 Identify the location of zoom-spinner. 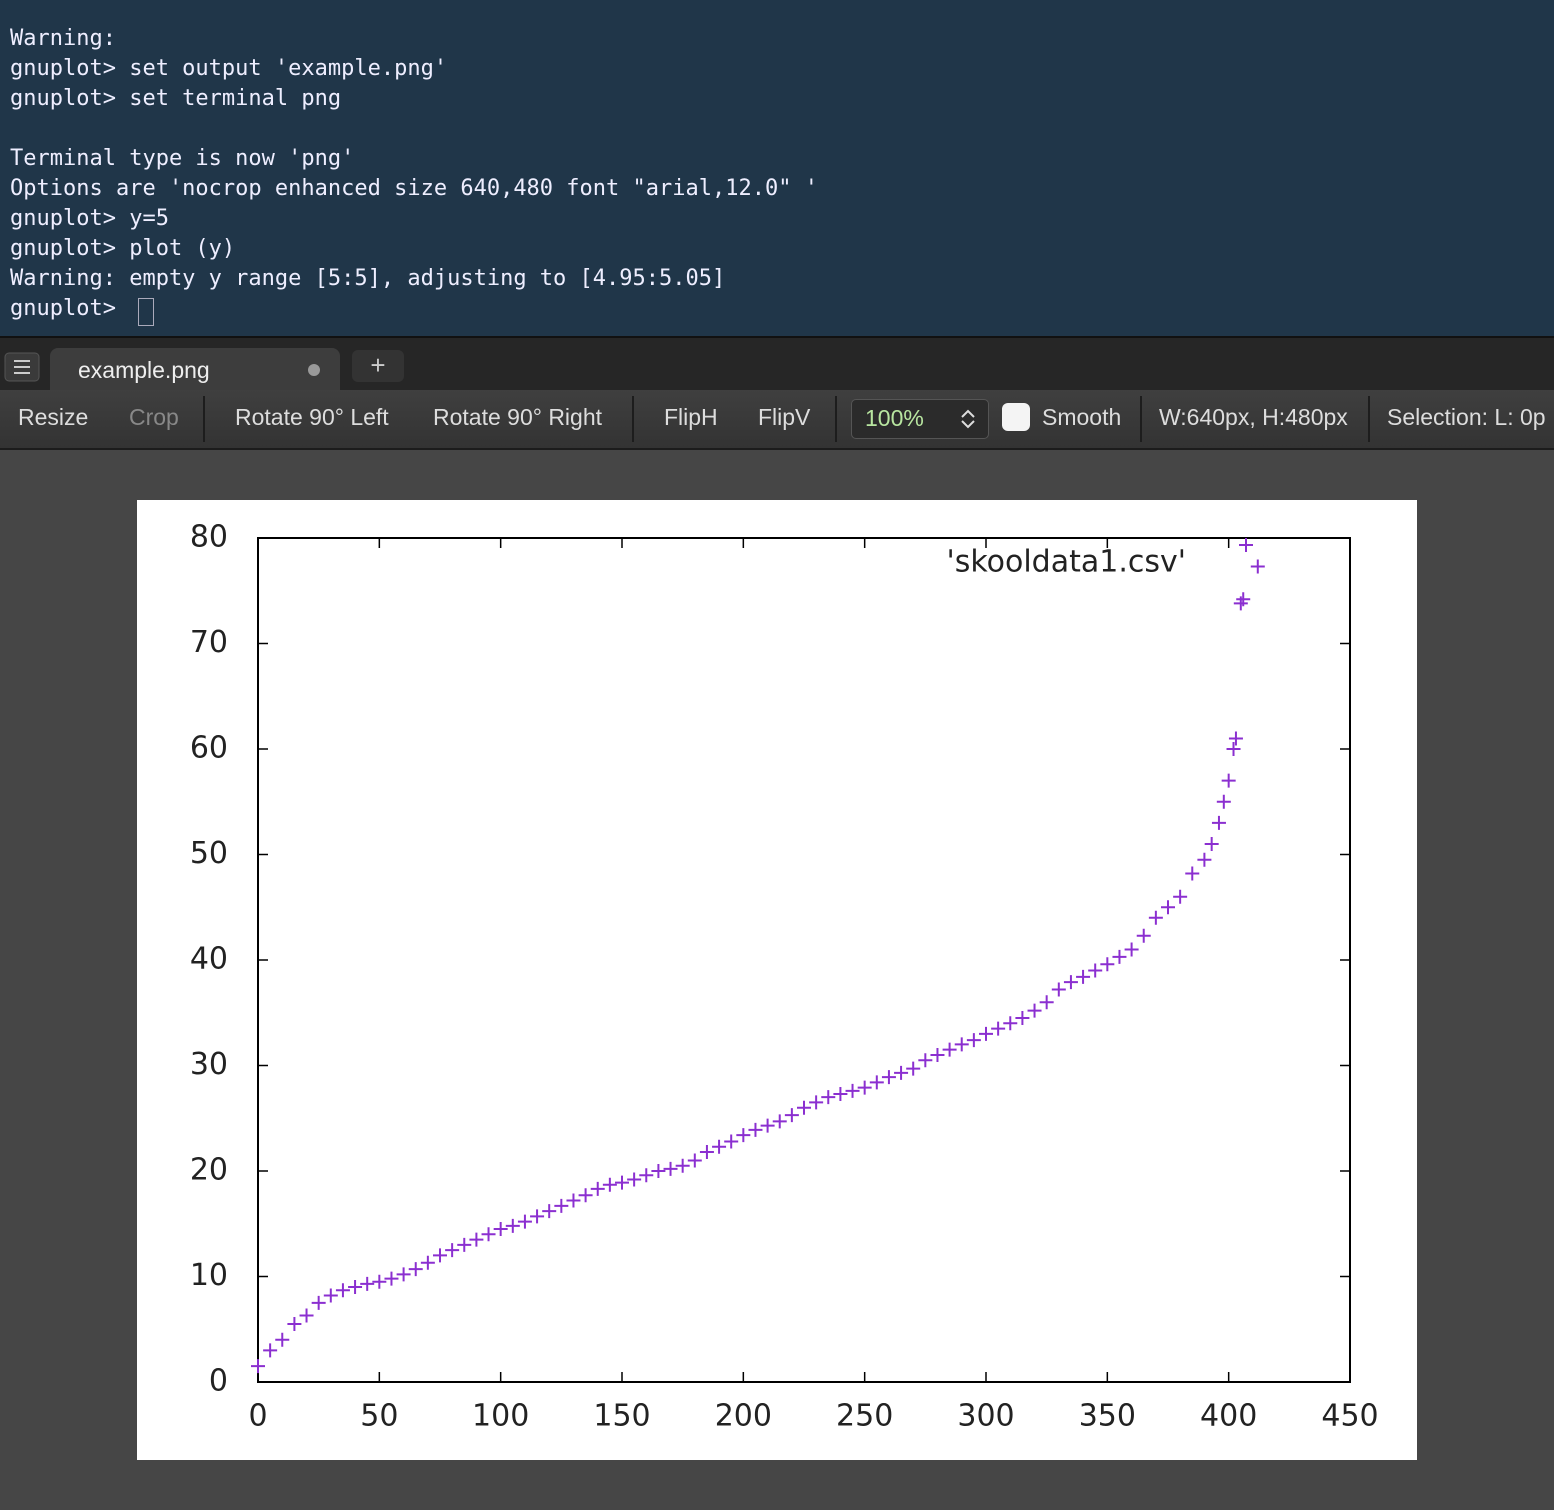
(968, 419).